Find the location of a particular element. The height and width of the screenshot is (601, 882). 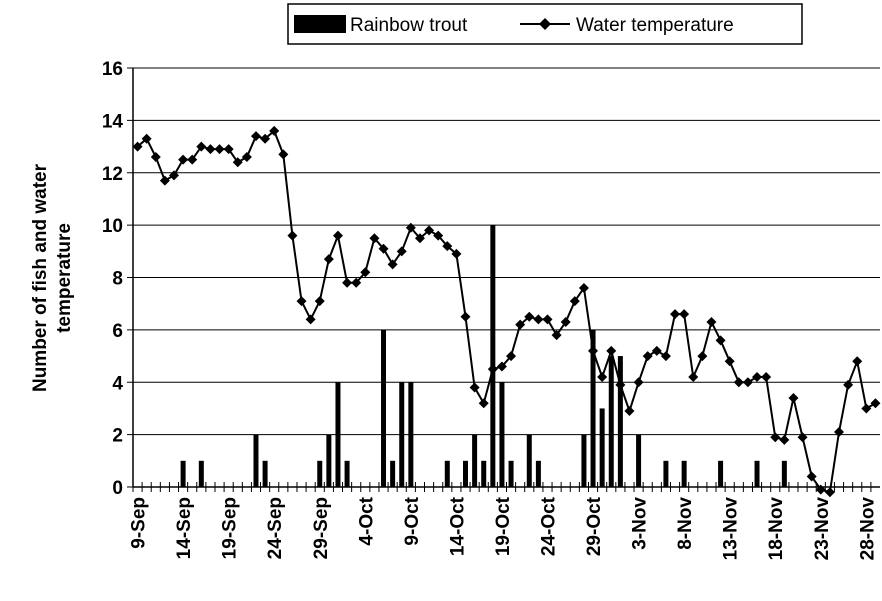

legend-label: Rainbow trout is located at coordinates (409, 25).